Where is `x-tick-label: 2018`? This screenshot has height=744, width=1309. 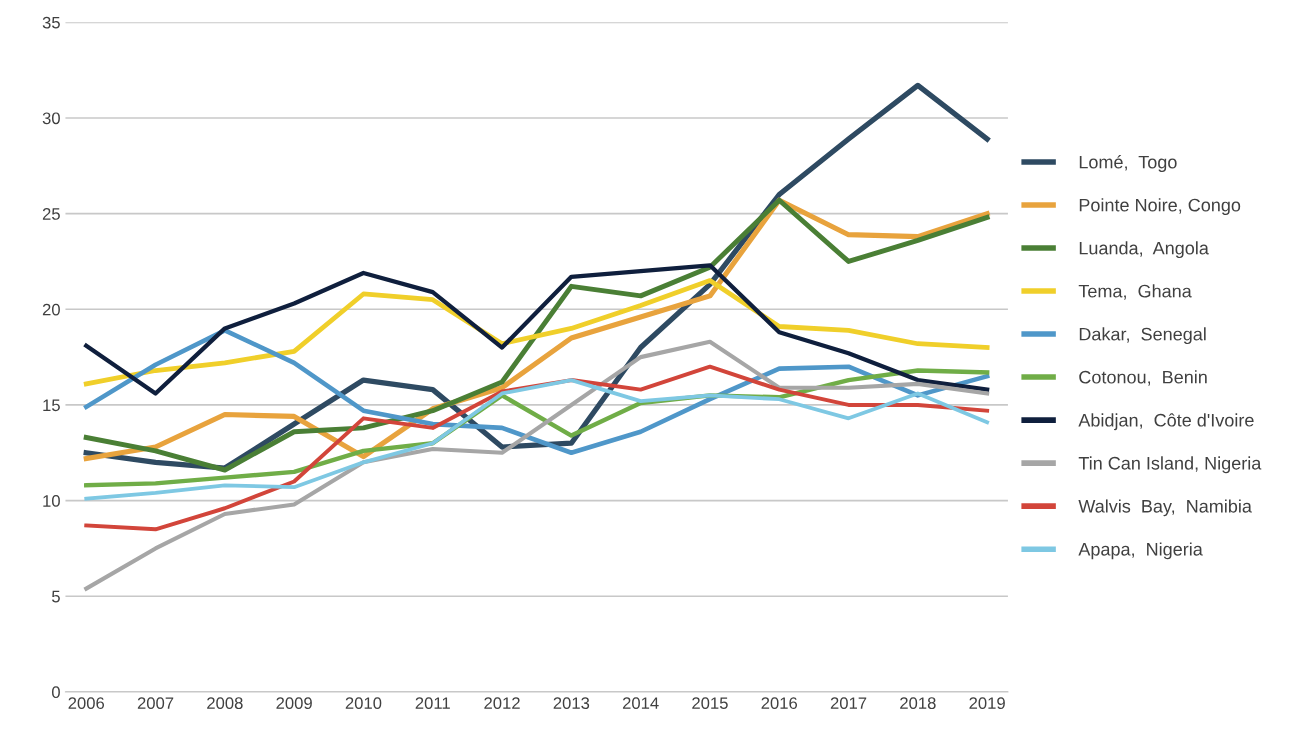 x-tick-label: 2018 is located at coordinates (918, 703).